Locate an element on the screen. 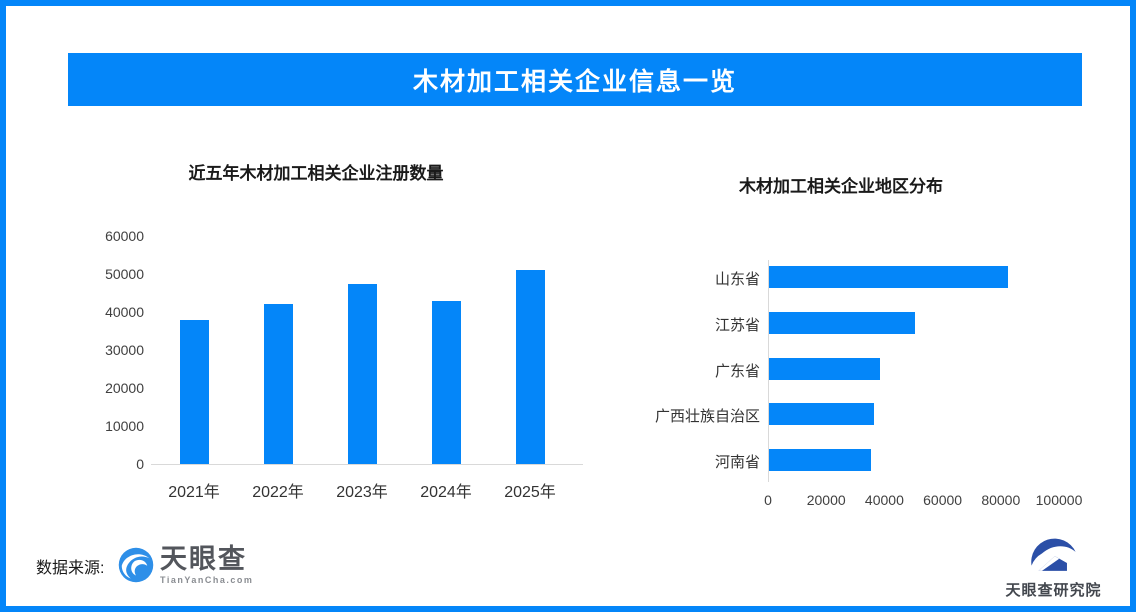 The image size is (1136, 612). category-label-江苏省: 江苏省 is located at coordinates (737, 325).